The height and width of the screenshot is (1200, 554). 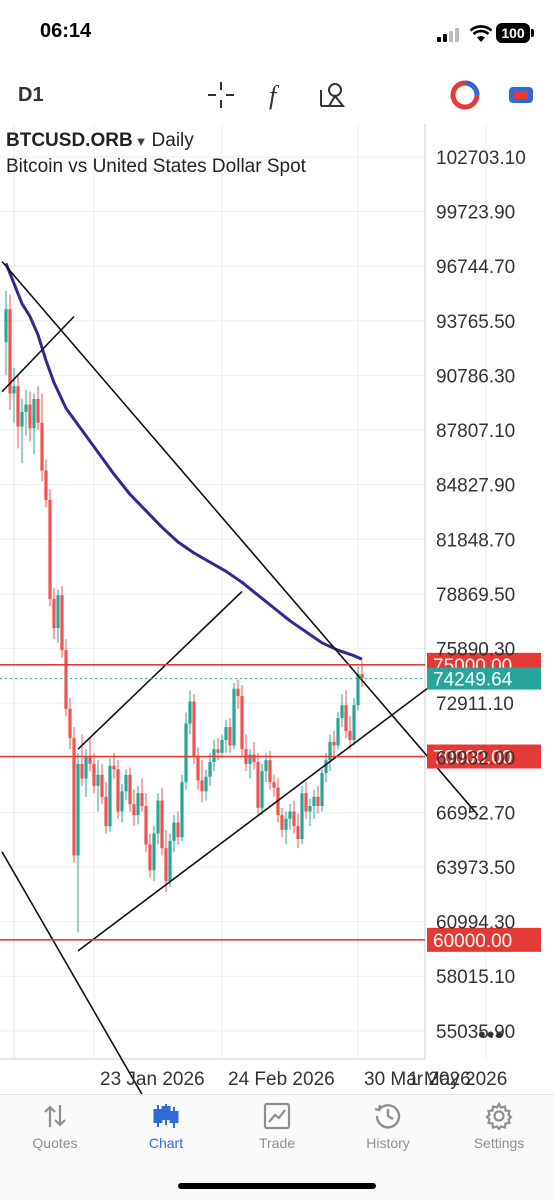 I want to click on tab-label: History, so click(x=388, y=1143).